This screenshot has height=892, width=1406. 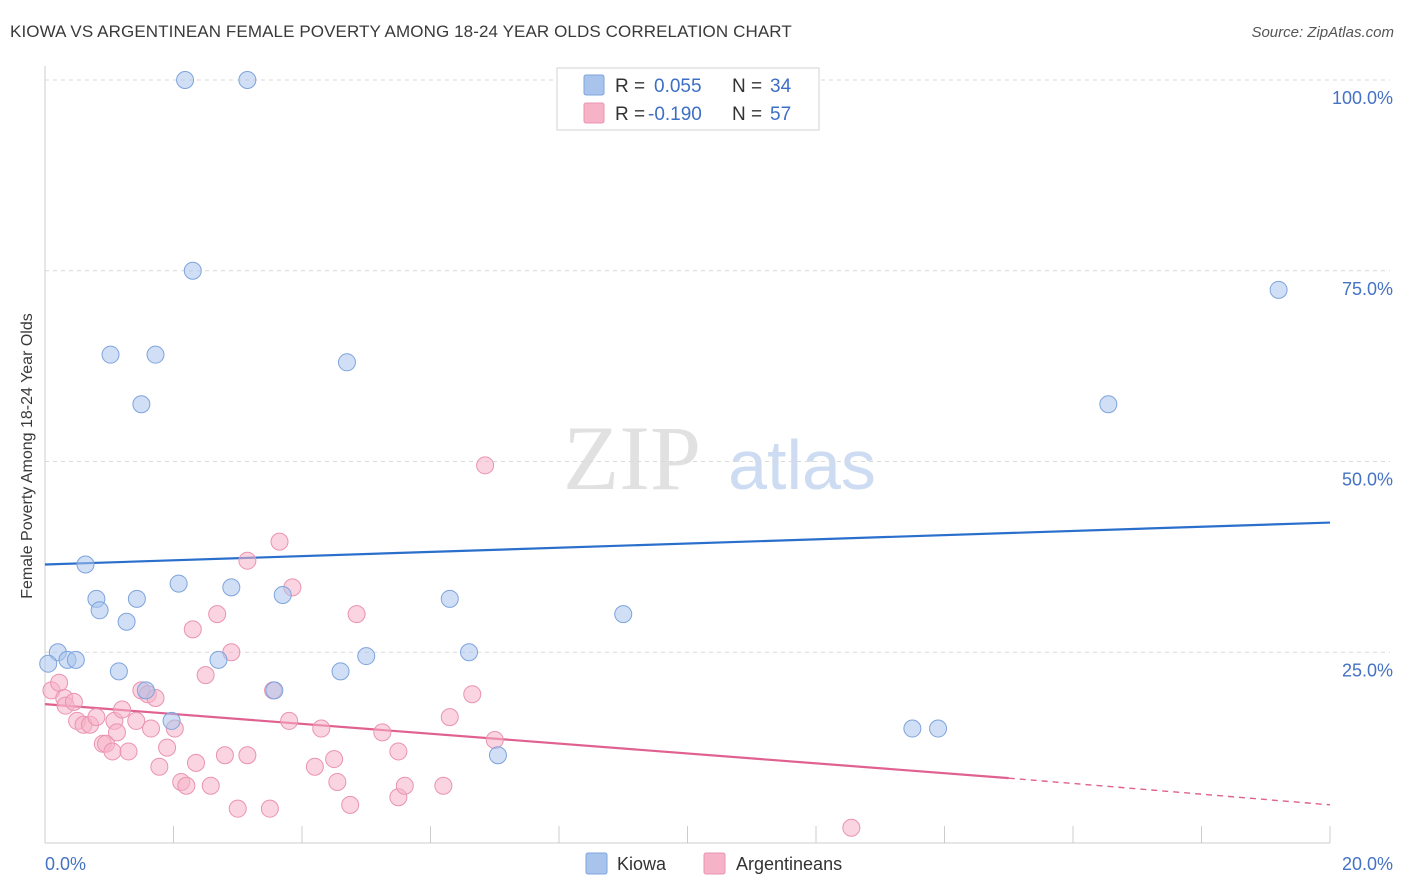 I want to click on trend-line-argentineans, so click(x=526, y=741).